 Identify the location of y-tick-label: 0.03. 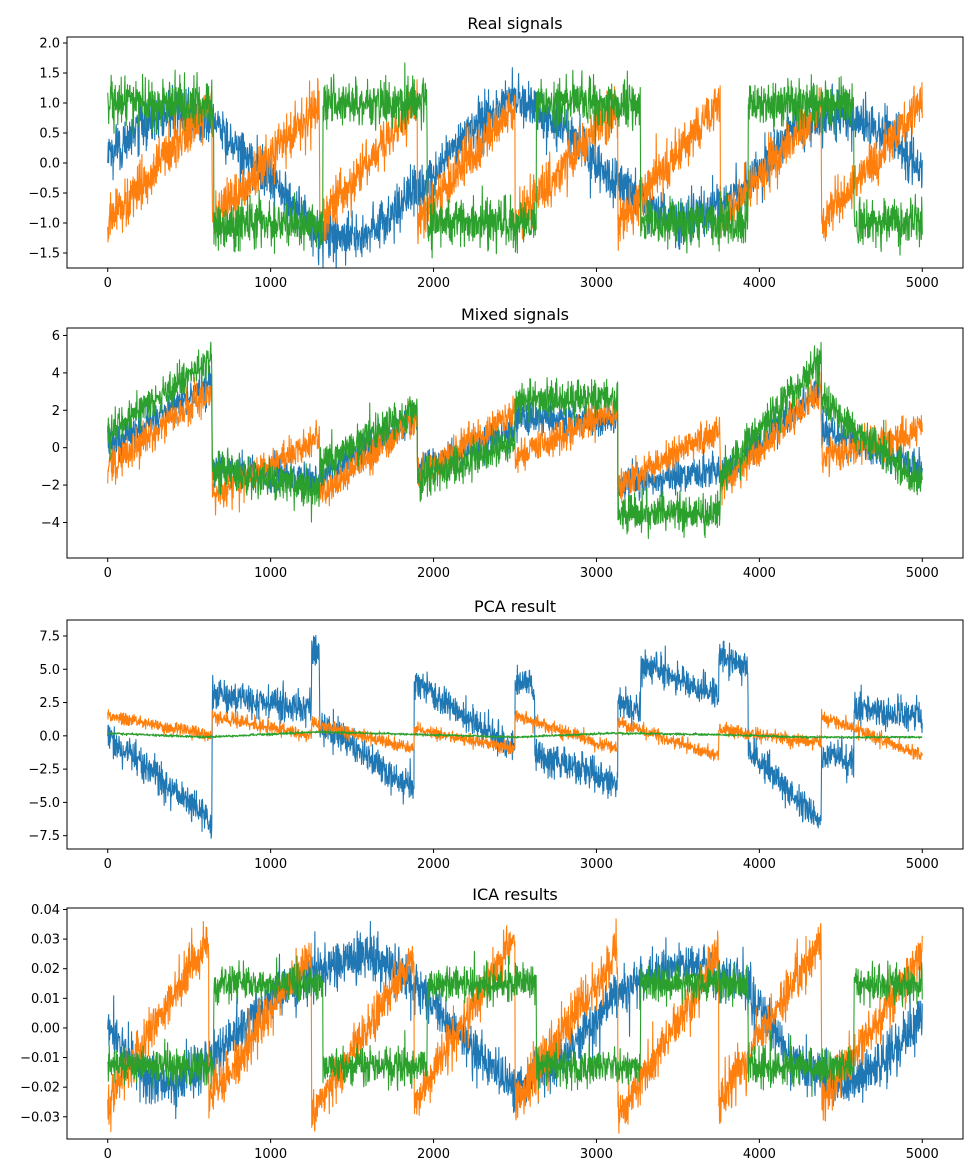
(45, 940).